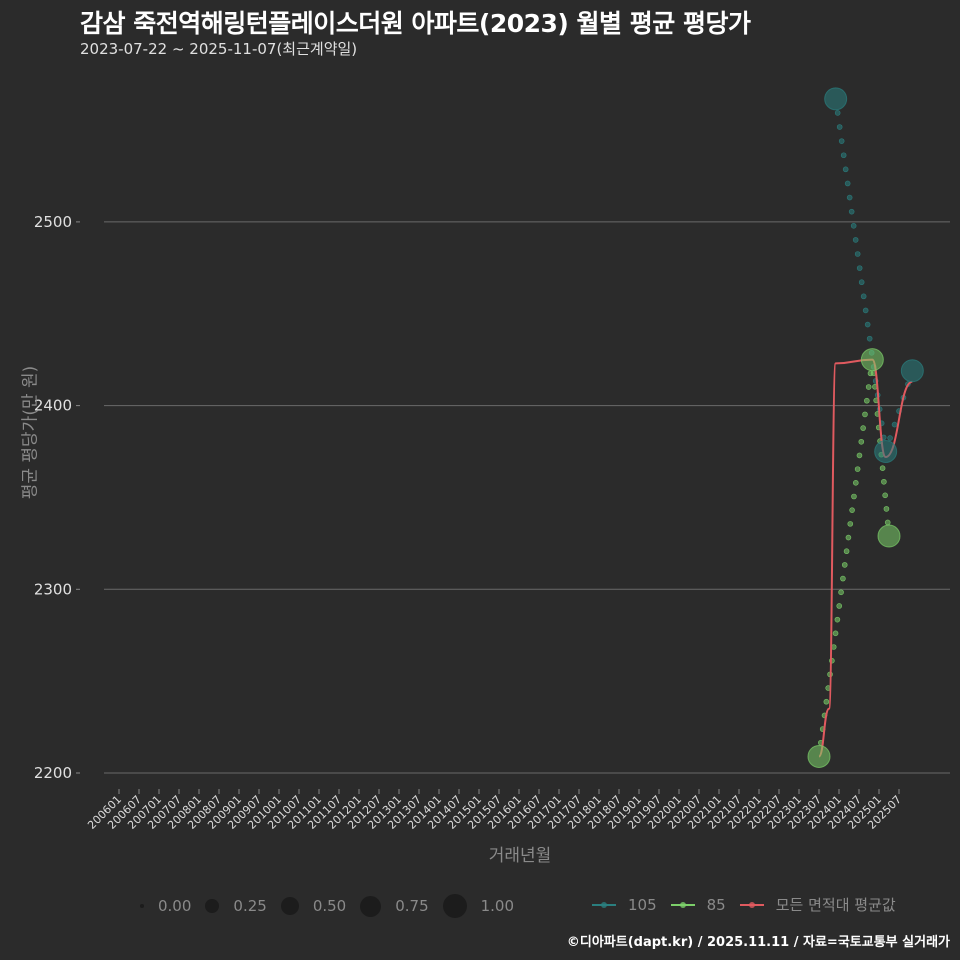 The height and width of the screenshot is (960, 960). What do you see at coordinates (835, 905) in the screenshot?
I see `color-legend-label: 모든 면적대 평균값` at bounding box center [835, 905].